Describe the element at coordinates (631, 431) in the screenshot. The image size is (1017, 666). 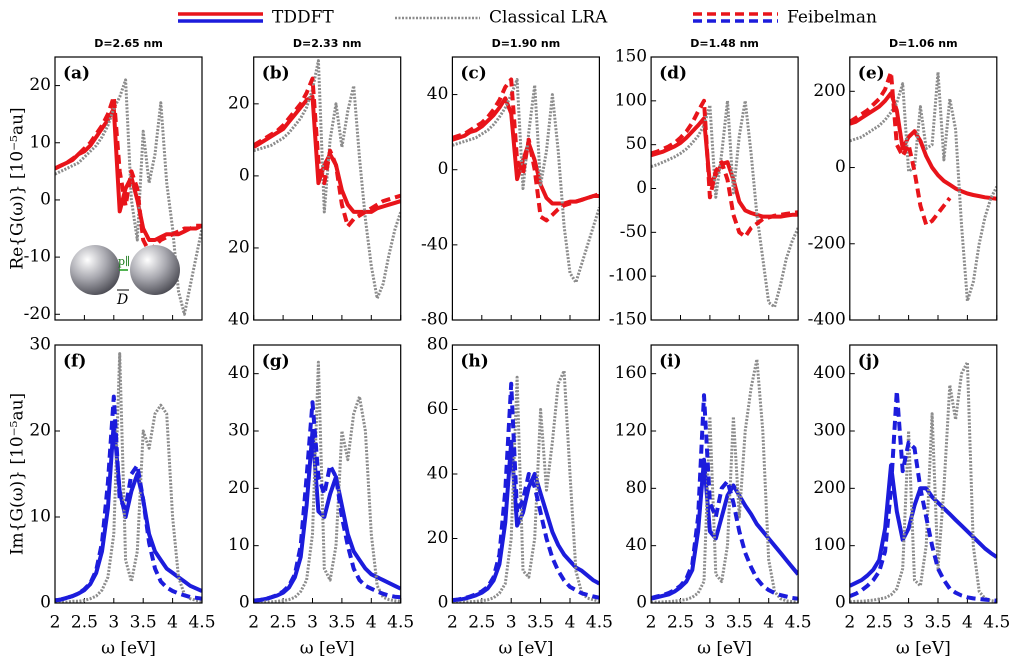
I see `y-tick-label: 120` at that location.